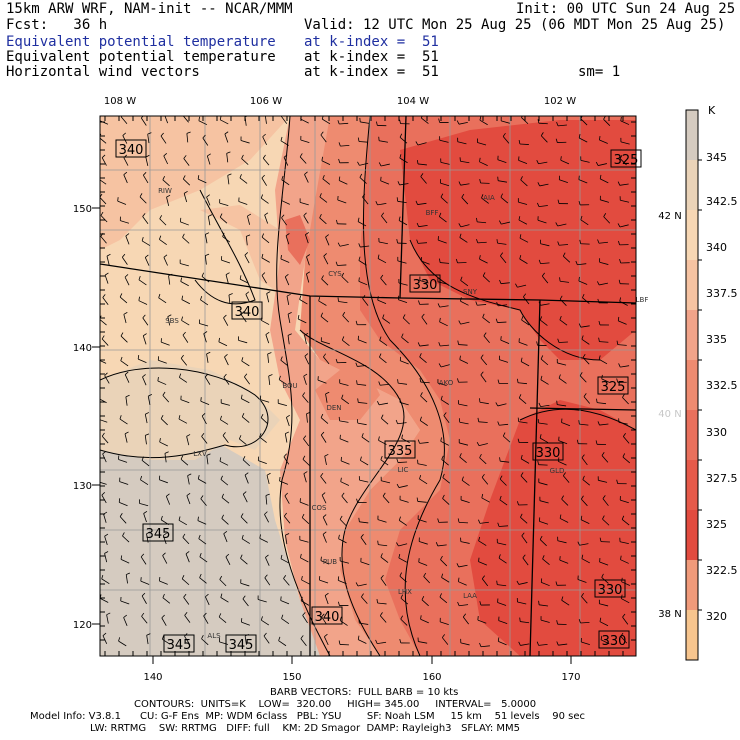  Describe the element at coordinates (82, 625) in the screenshot. I see `y-tick-label: 120` at that location.